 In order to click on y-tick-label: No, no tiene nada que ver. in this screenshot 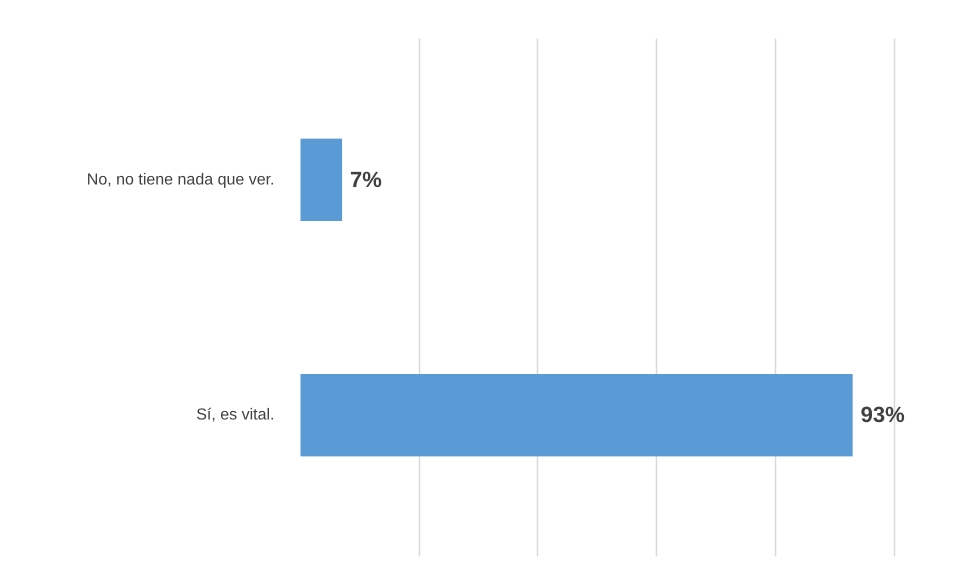, I will do `click(180, 179)`.